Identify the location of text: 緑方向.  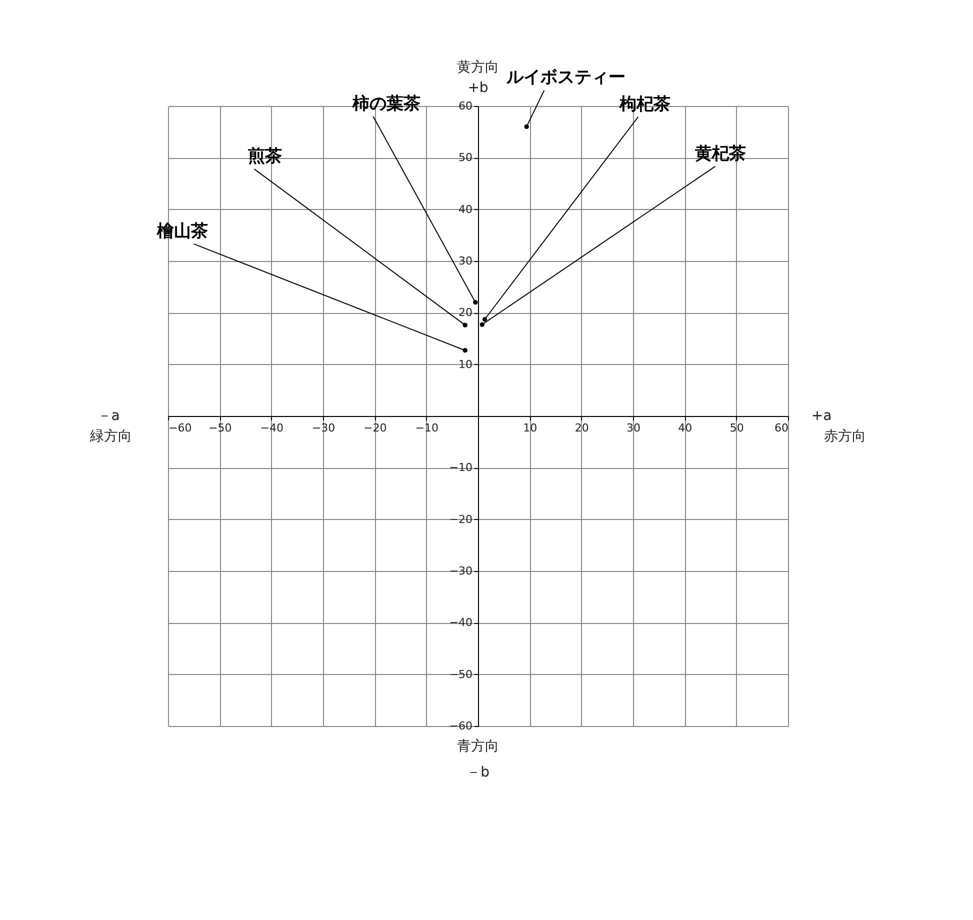
(110, 436).